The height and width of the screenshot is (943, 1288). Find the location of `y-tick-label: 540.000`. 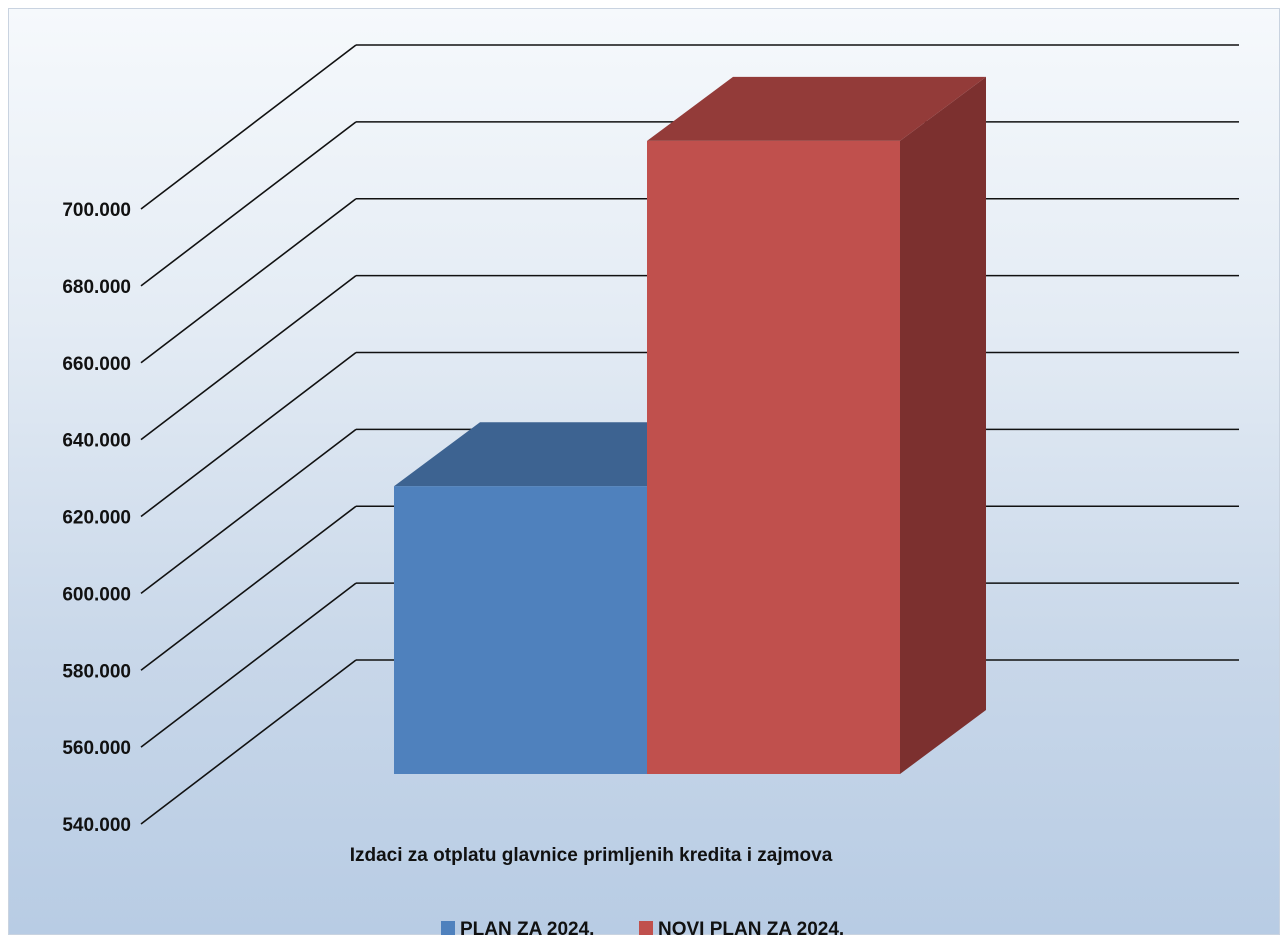

y-tick-label: 540.000 is located at coordinates (96, 825).